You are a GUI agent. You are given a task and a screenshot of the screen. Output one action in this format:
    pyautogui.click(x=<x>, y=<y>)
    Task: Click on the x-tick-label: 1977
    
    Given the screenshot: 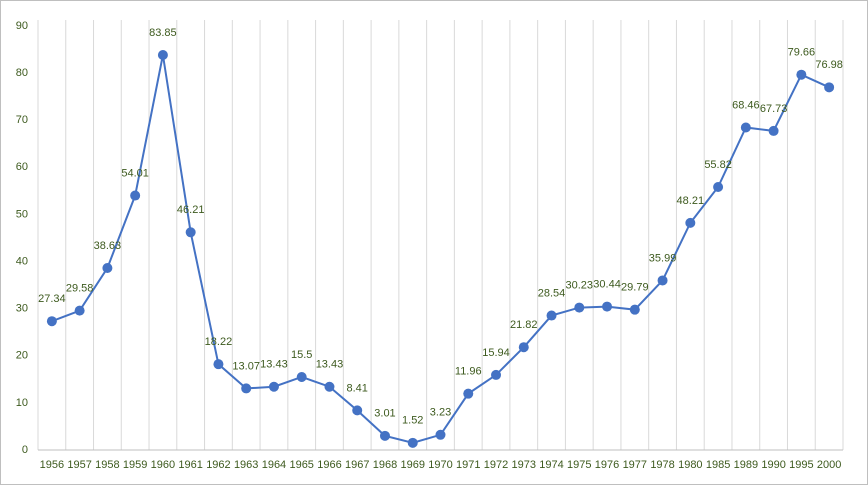 What is the action you would take?
    pyautogui.click(x=635, y=465)
    